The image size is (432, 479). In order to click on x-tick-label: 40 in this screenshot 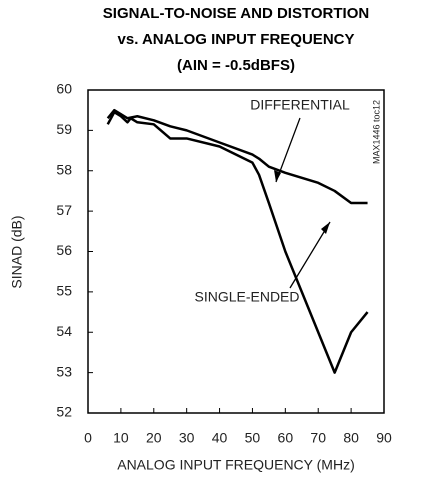, I will do `click(220, 438)`.